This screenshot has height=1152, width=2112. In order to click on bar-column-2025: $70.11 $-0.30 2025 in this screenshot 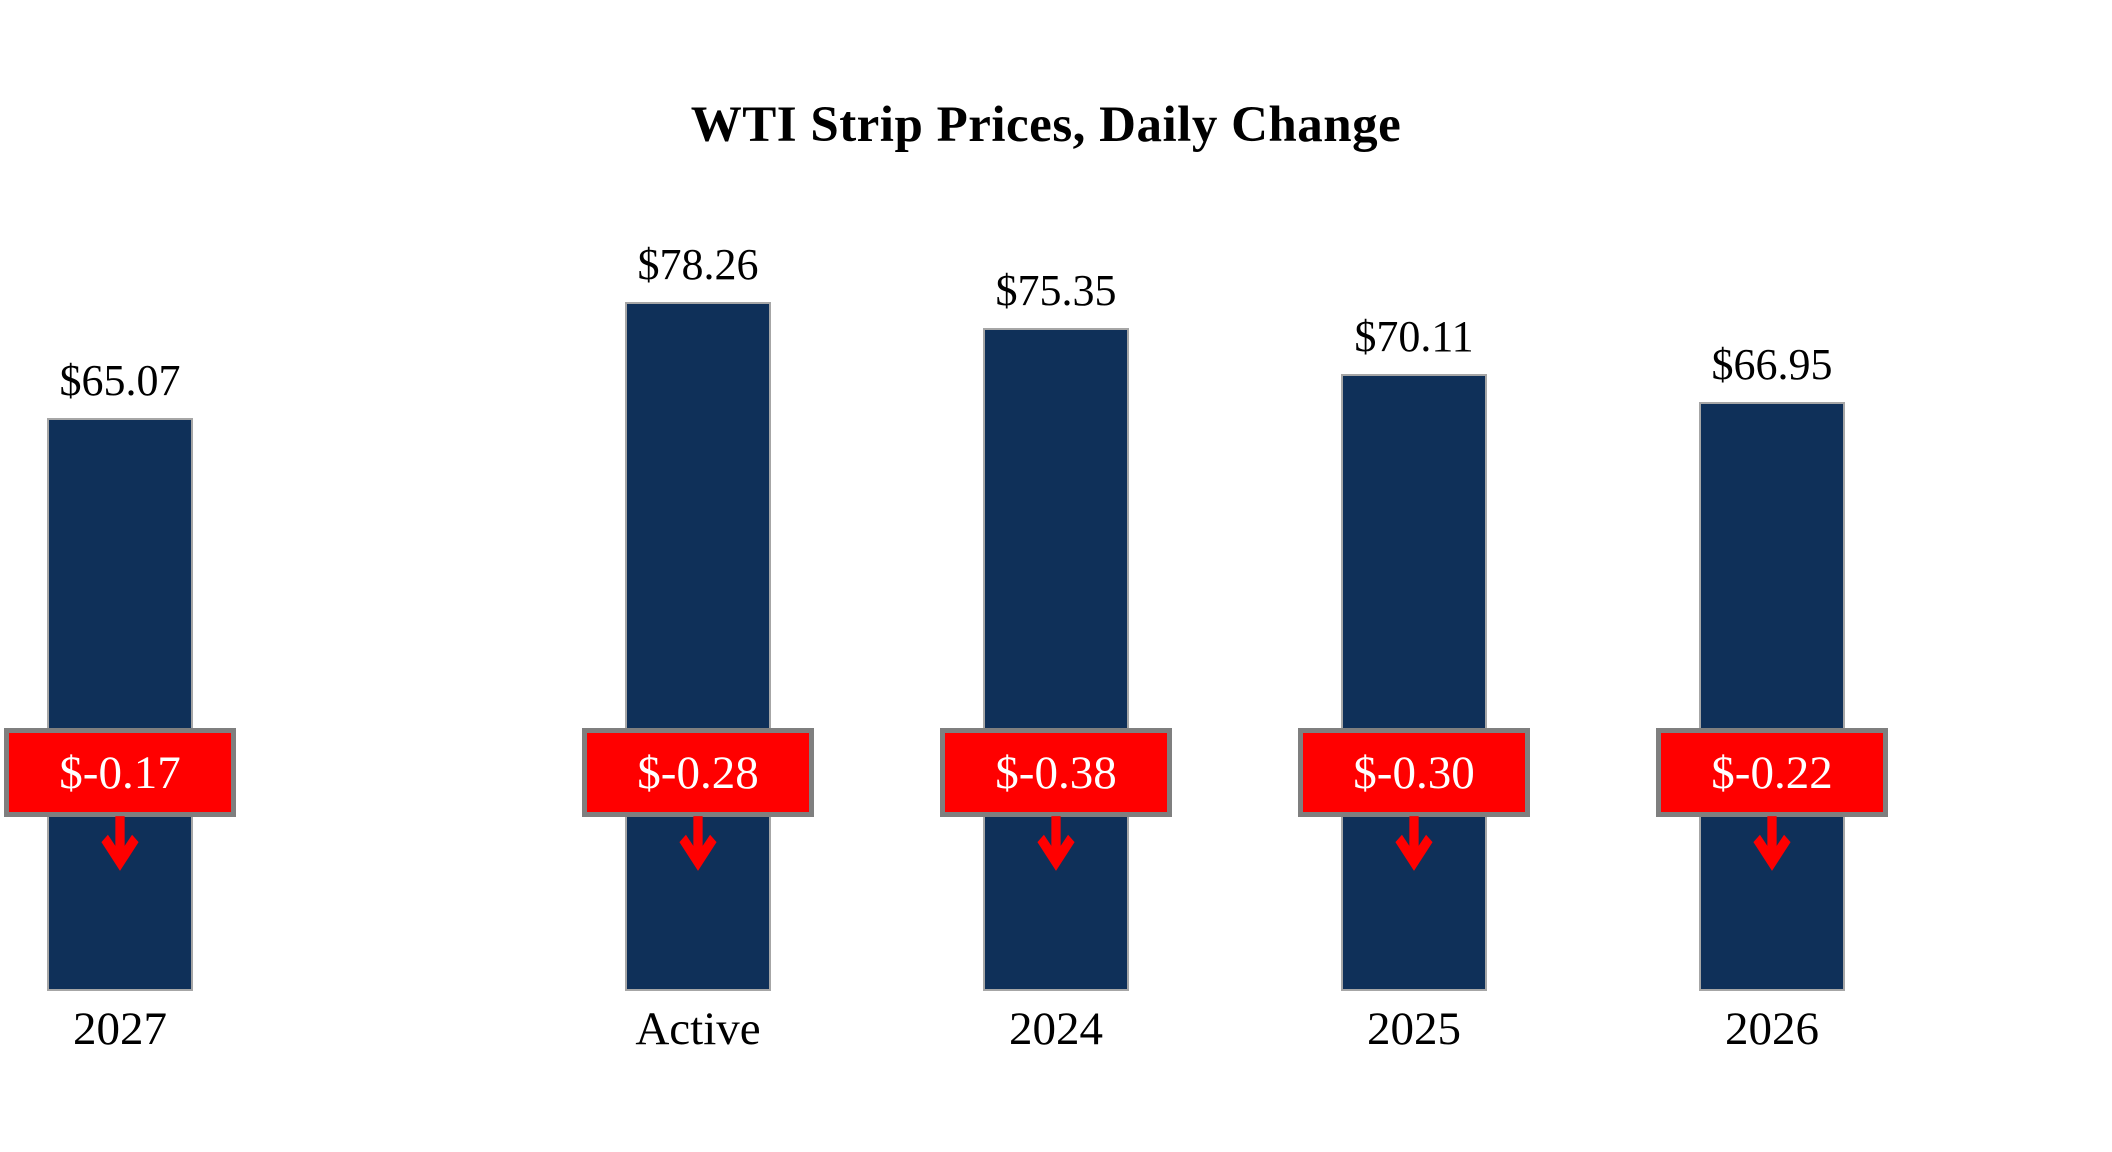, I will do `click(1414, 576)`.